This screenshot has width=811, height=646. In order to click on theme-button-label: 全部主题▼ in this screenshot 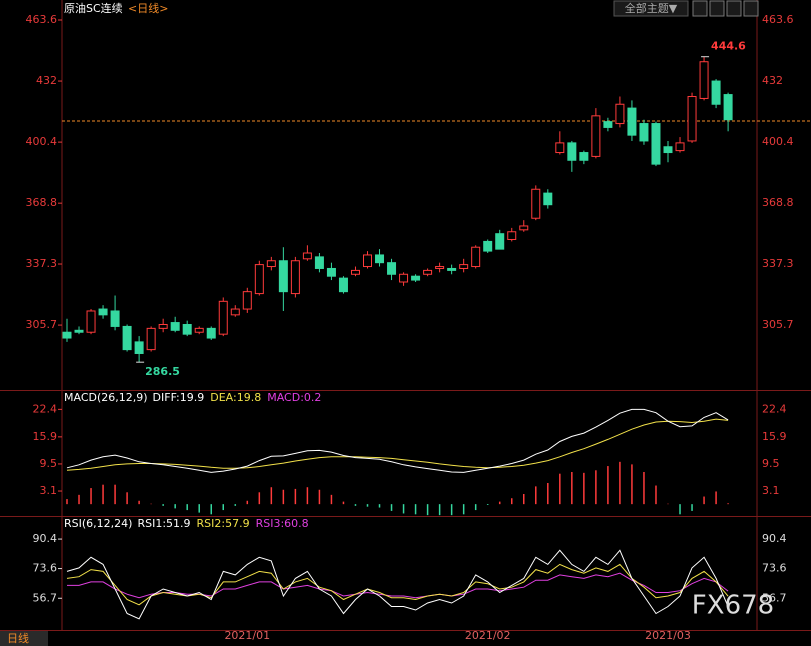, I will do `click(651, 8)`.